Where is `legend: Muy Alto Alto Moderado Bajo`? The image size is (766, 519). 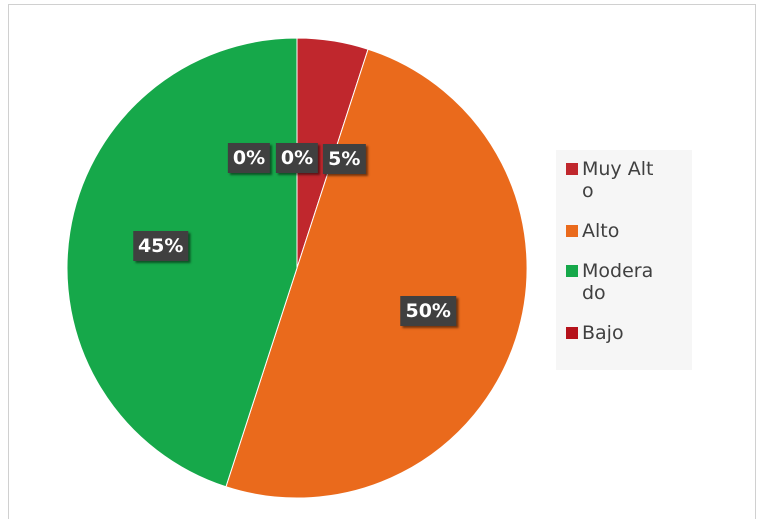
legend: Muy Alto Alto Moderado Bajo is located at coordinates (624, 260).